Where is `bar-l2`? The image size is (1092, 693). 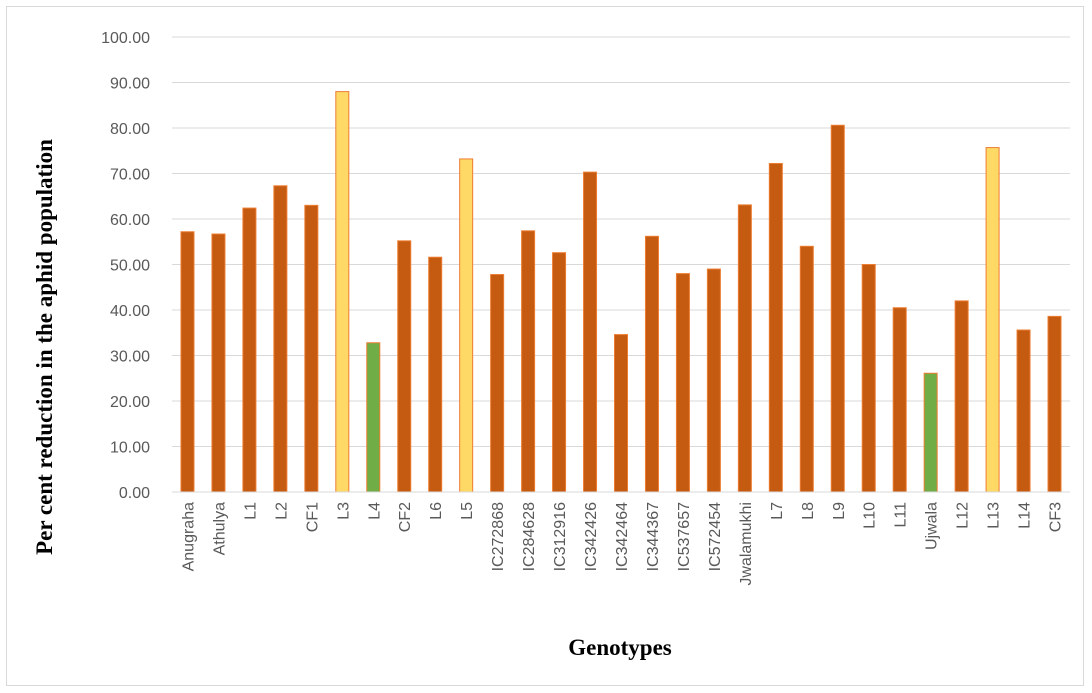 bar-l2 is located at coordinates (280, 339).